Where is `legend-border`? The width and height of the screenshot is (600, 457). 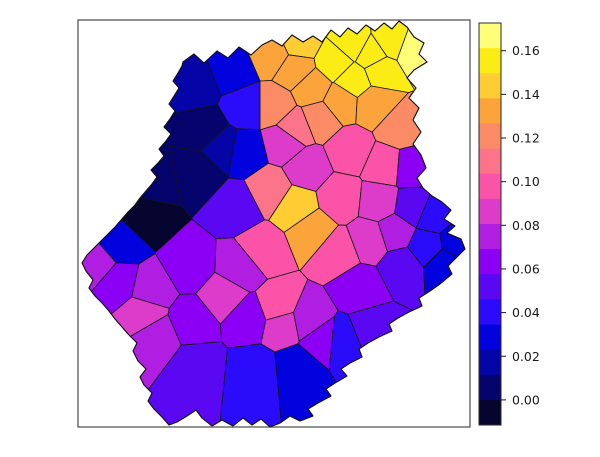
legend-border is located at coordinates (490, 224).